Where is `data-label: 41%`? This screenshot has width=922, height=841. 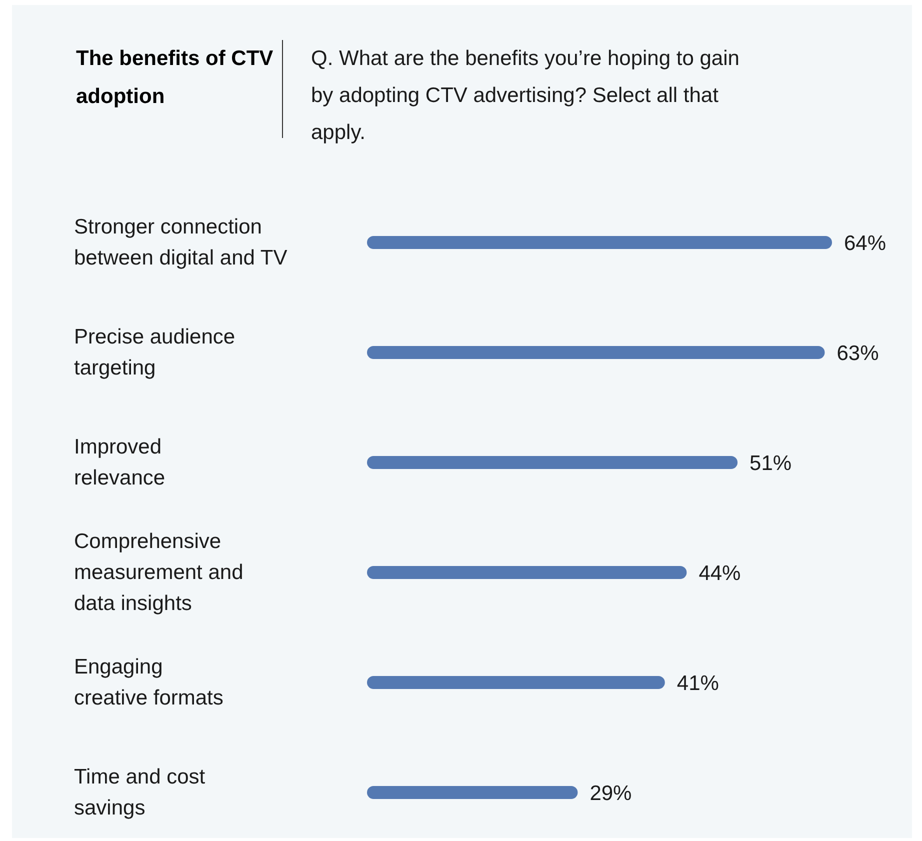 data-label: 41% is located at coordinates (697, 683).